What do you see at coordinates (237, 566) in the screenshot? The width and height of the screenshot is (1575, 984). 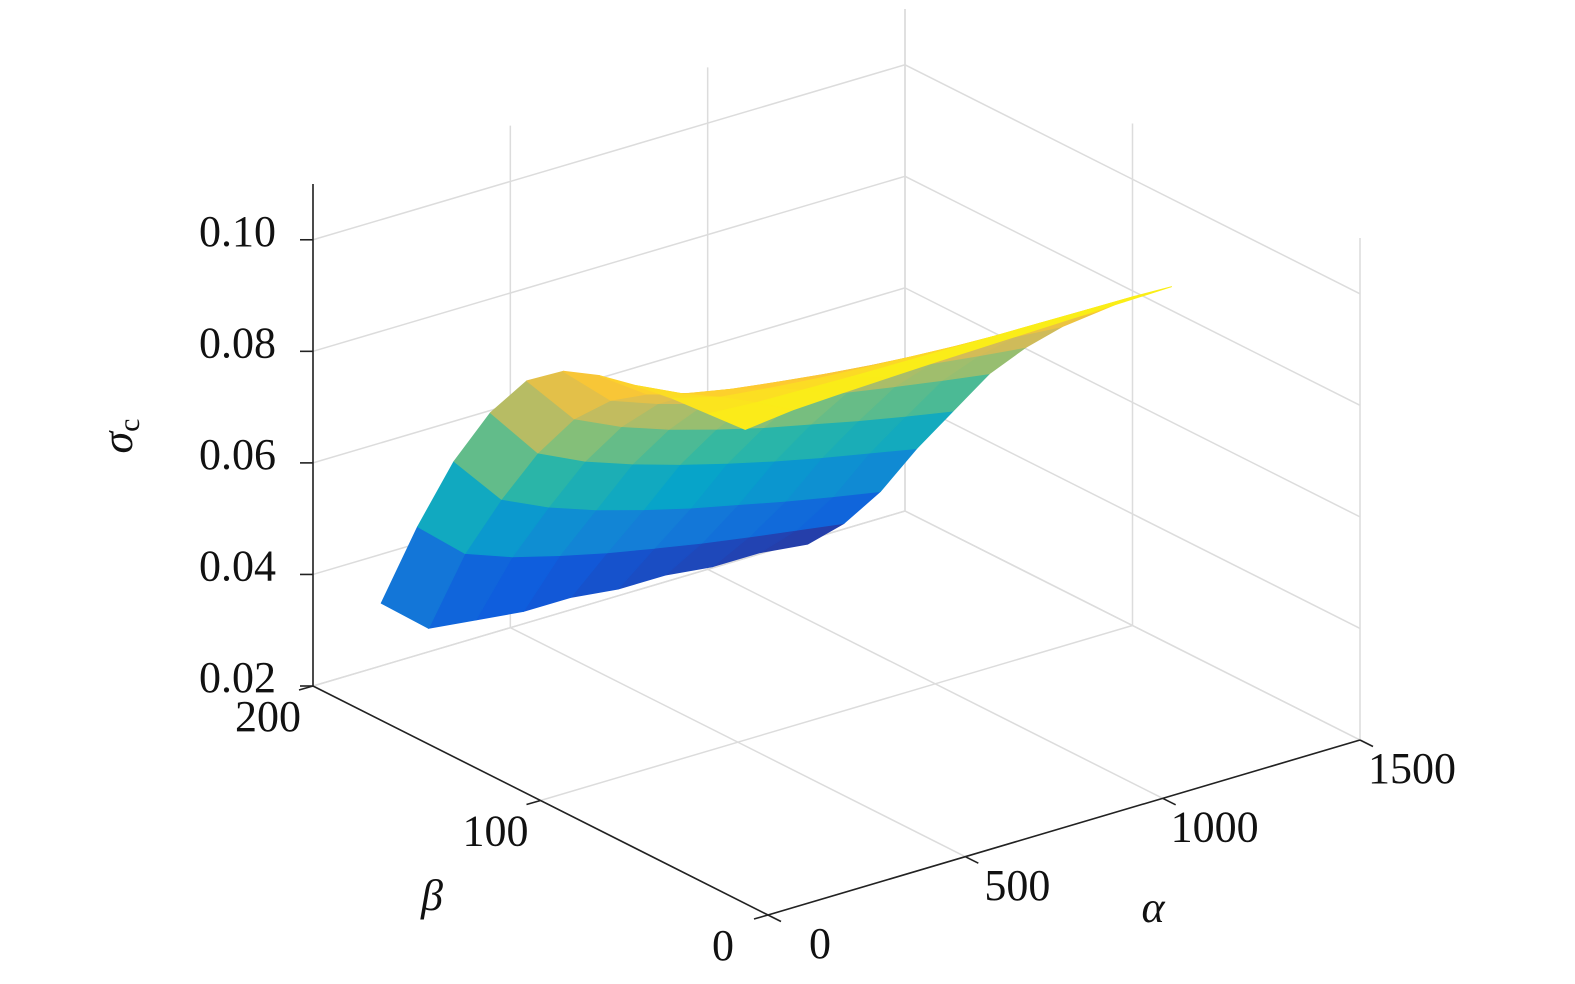 I see `z-tick-label: 0.04` at bounding box center [237, 566].